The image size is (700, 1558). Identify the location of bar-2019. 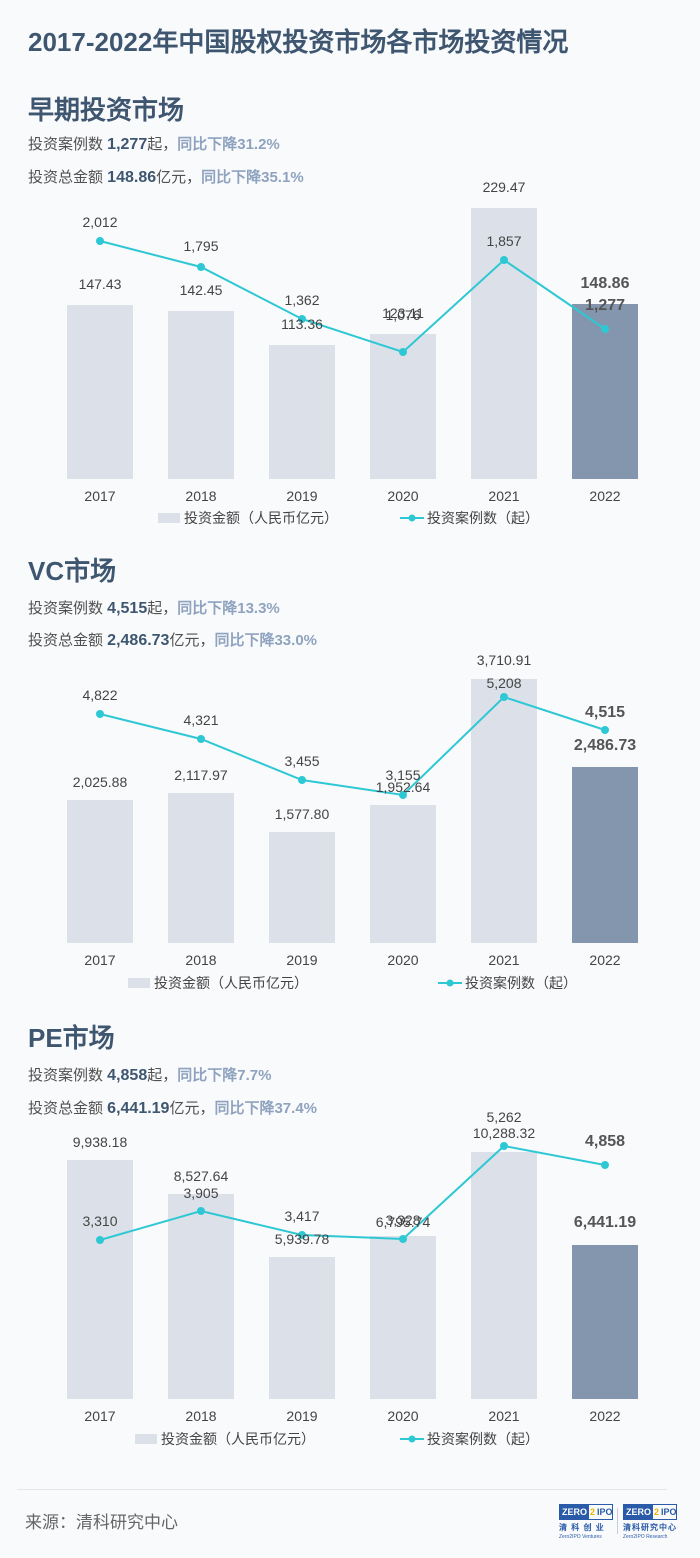
(302, 887).